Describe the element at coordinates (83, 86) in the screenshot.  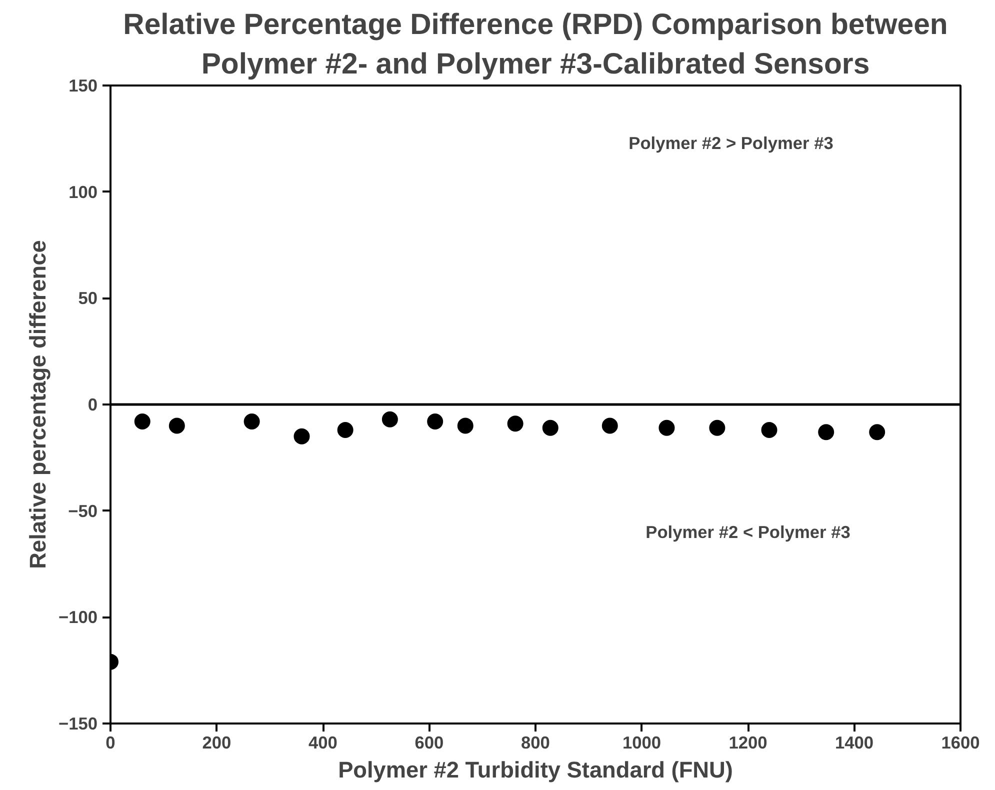
I see `y-tick-label: 150` at that location.